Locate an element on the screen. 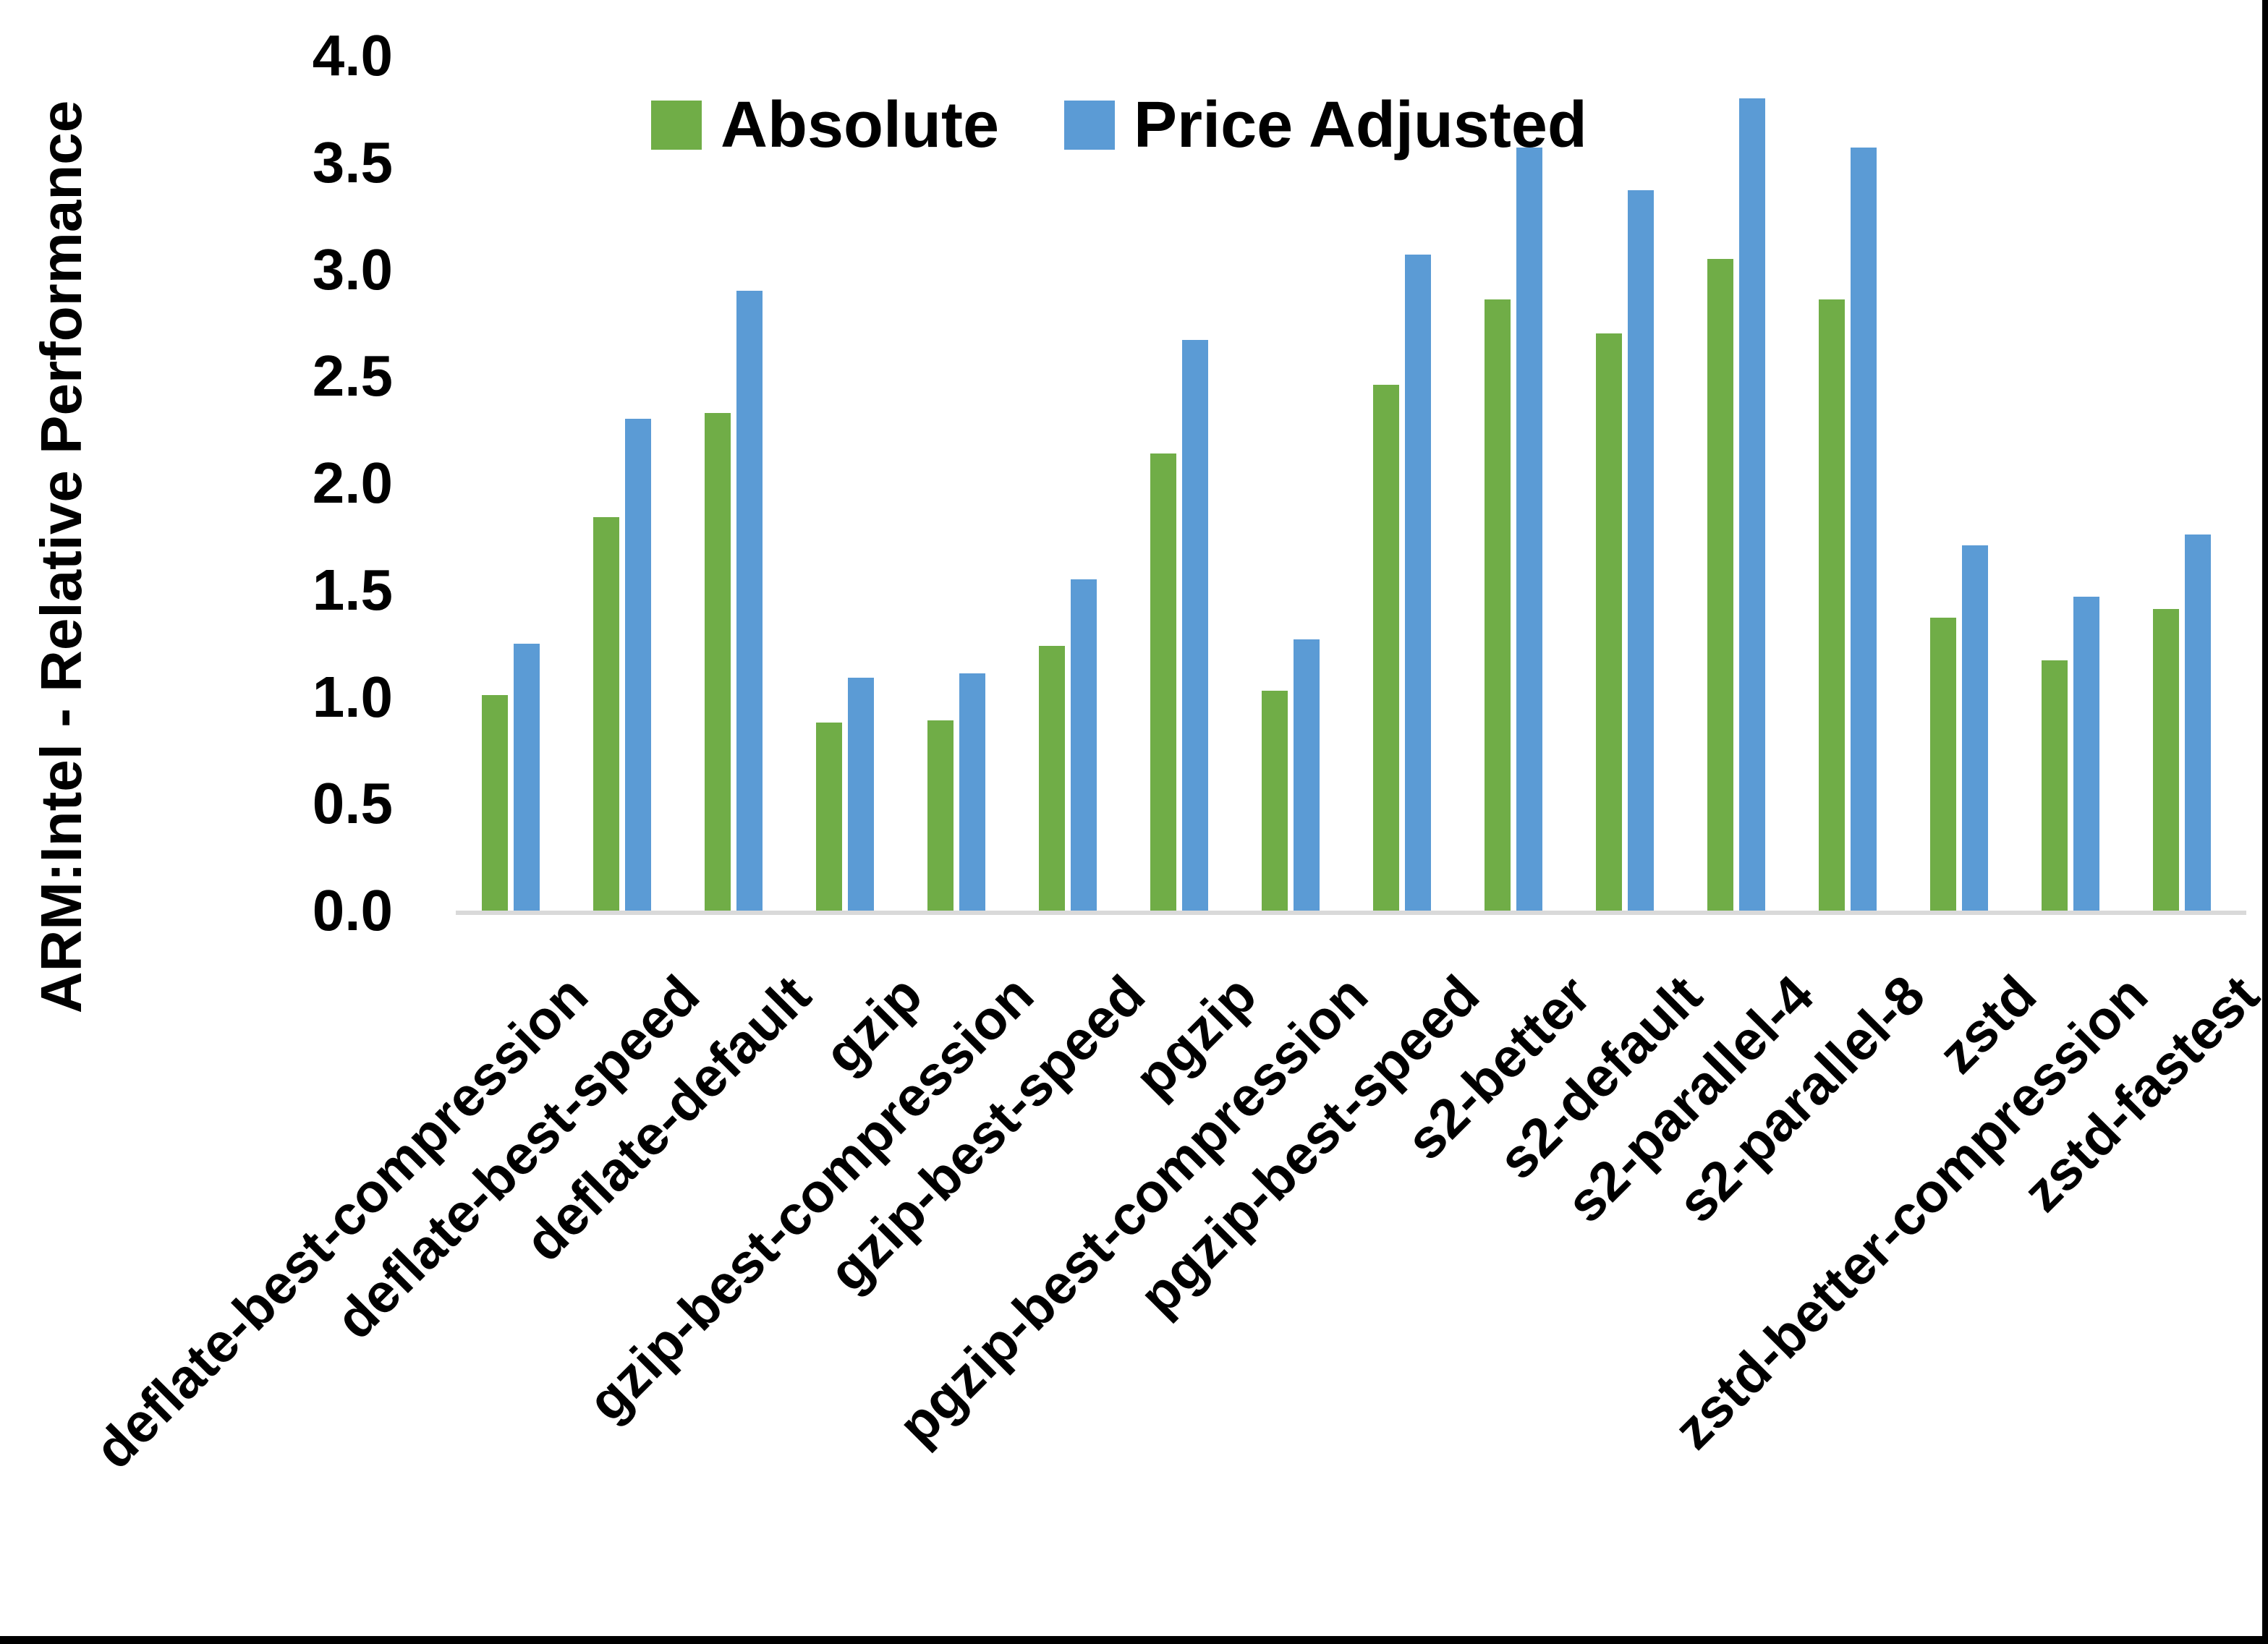 The width and height of the screenshot is (2268, 1644). legend-swatch-absolute is located at coordinates (676, 125).